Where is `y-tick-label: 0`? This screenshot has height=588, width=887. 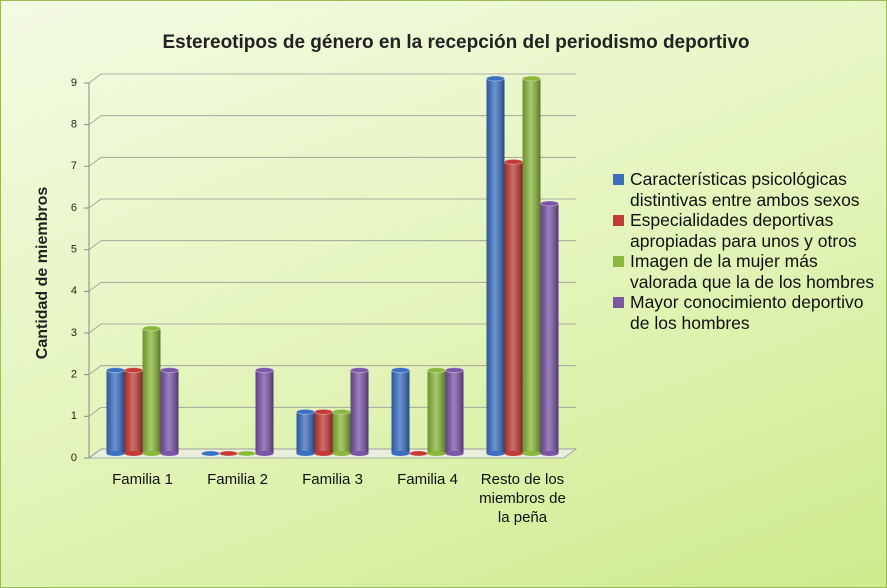 y-tick-label: 0 is located at coordinates (74, 458).